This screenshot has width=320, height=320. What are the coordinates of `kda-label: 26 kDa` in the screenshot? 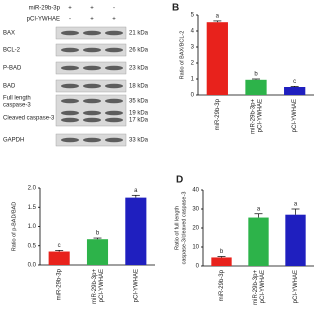 It's located at (139, 51).